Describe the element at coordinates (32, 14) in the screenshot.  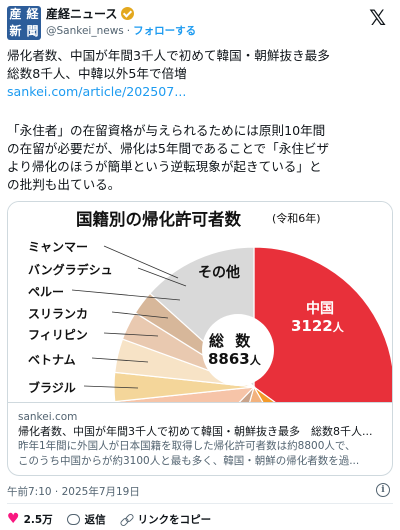
I see `avatar-char: 経` at that location.